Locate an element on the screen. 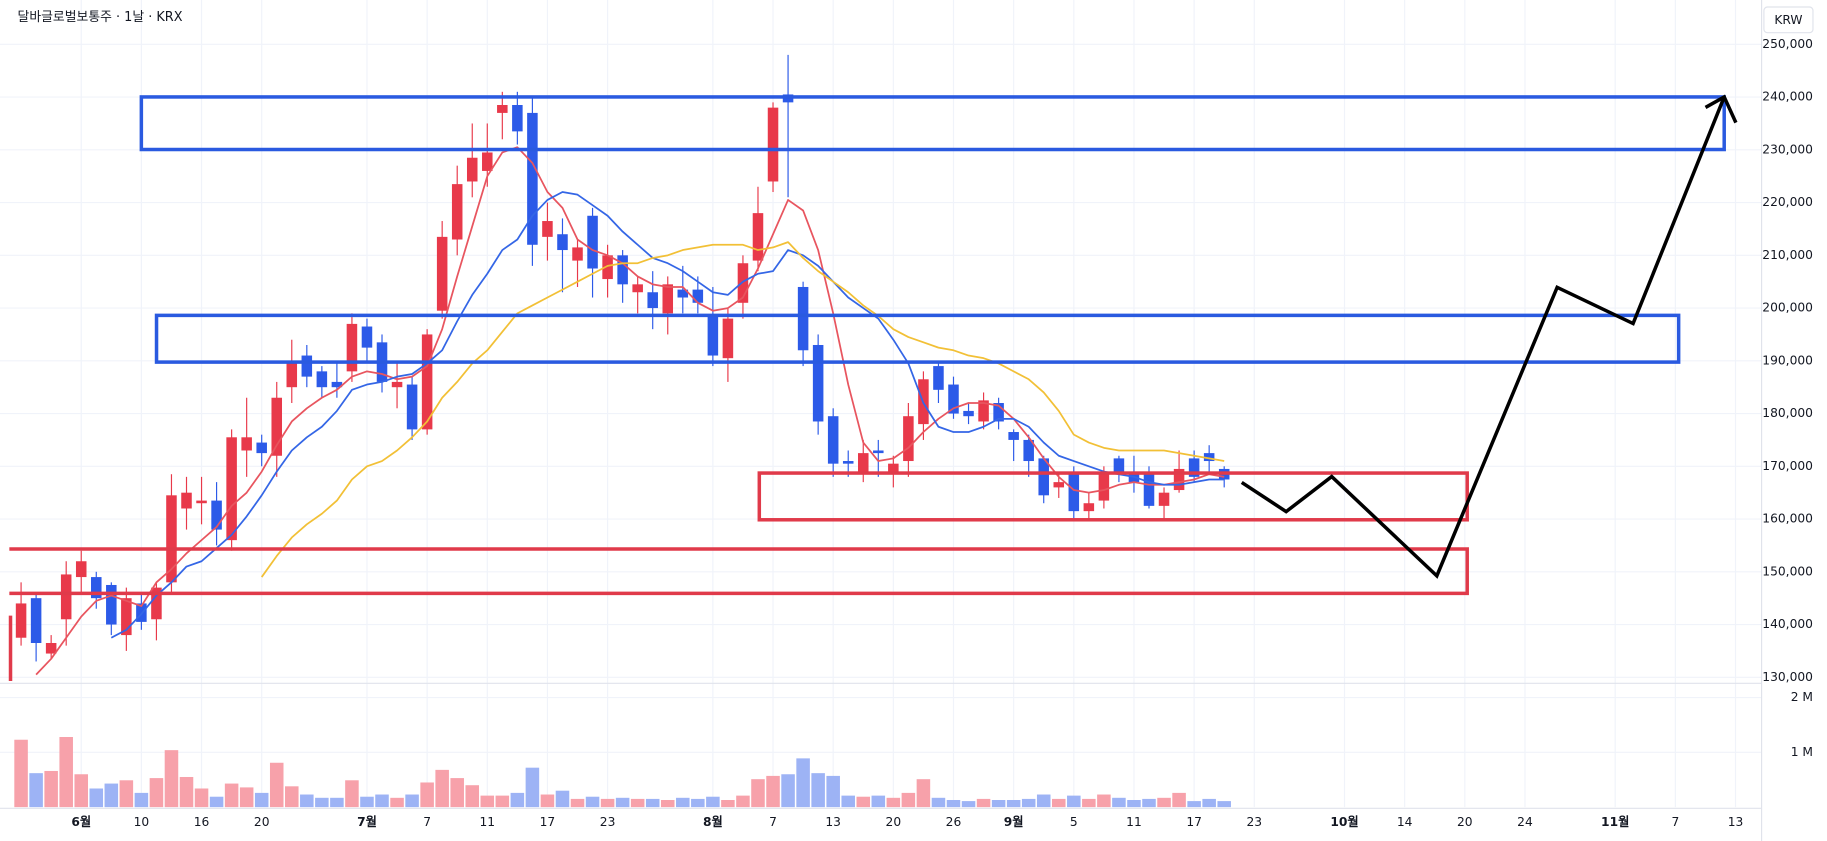  y-tick-label: 210,000 is located at coordinates (1787, 255).